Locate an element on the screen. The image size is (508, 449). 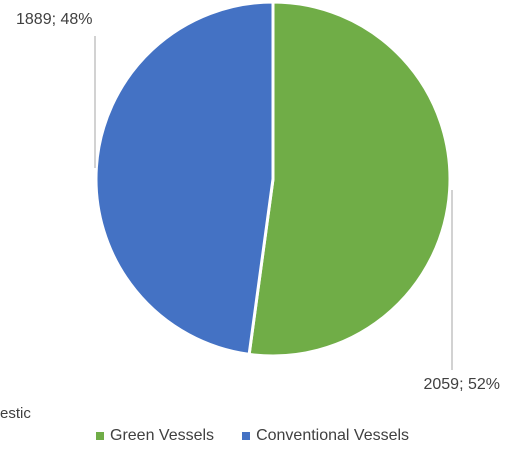
truncated-text: estic is located at coordinates (15, 413).